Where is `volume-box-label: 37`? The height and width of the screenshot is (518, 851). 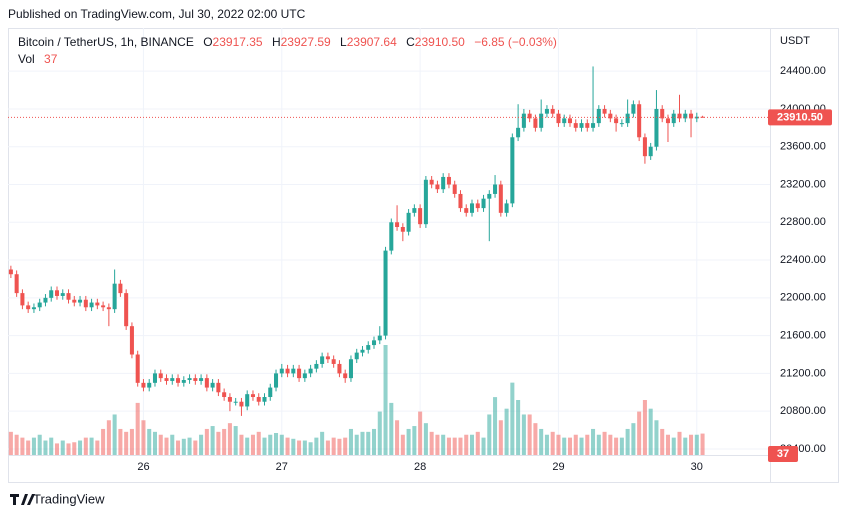 volume-box-label: 37 is located at coordinates (783, 454).